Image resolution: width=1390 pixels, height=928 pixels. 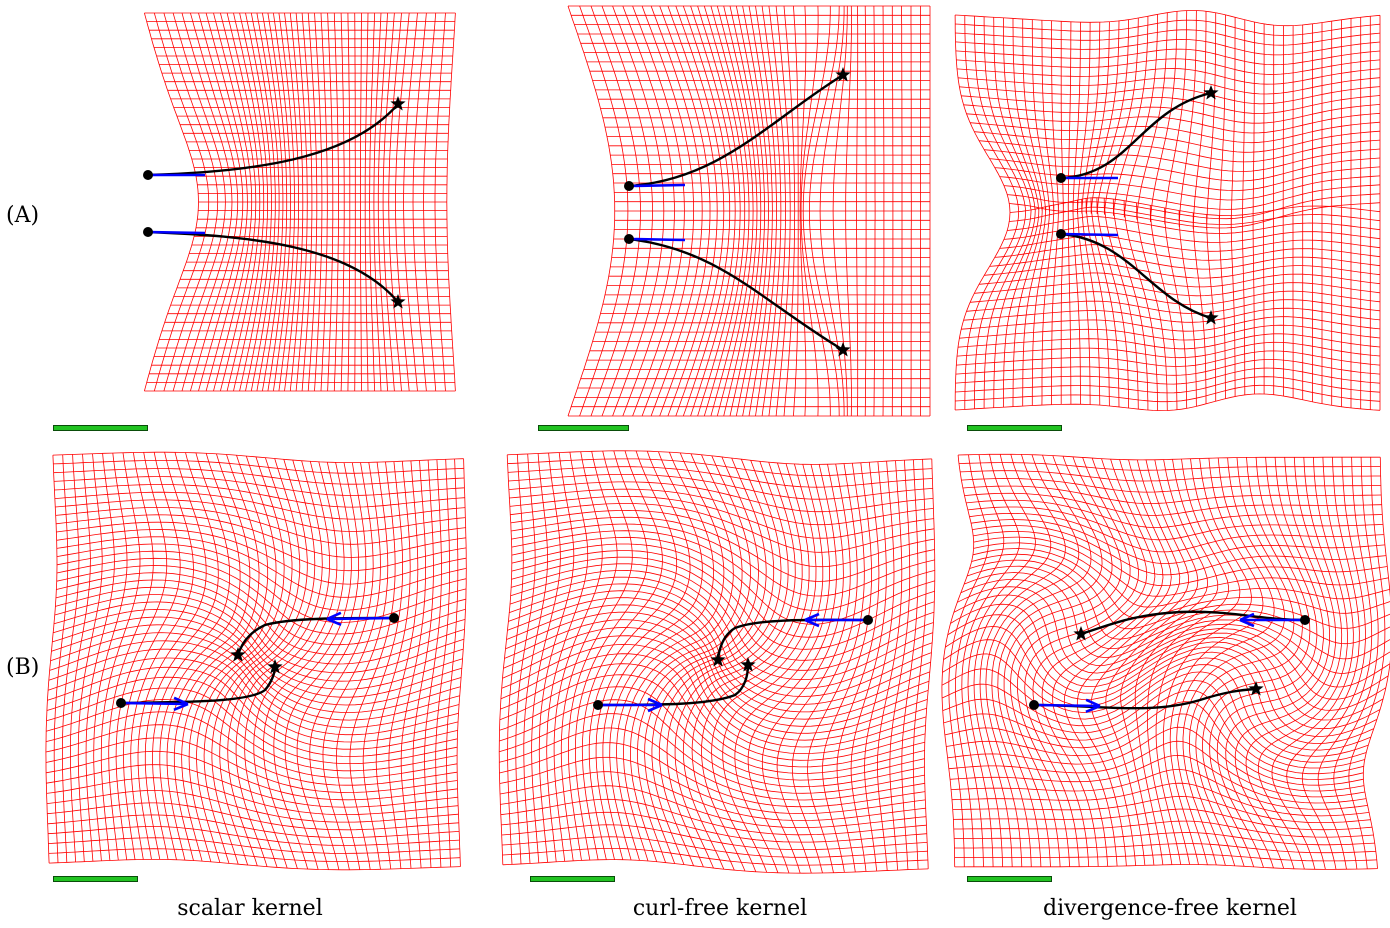 What do you see at coordinates (1210, 92) in the screenshot?
I see `end-point-star-icon` at bounding box center [1210, 92].